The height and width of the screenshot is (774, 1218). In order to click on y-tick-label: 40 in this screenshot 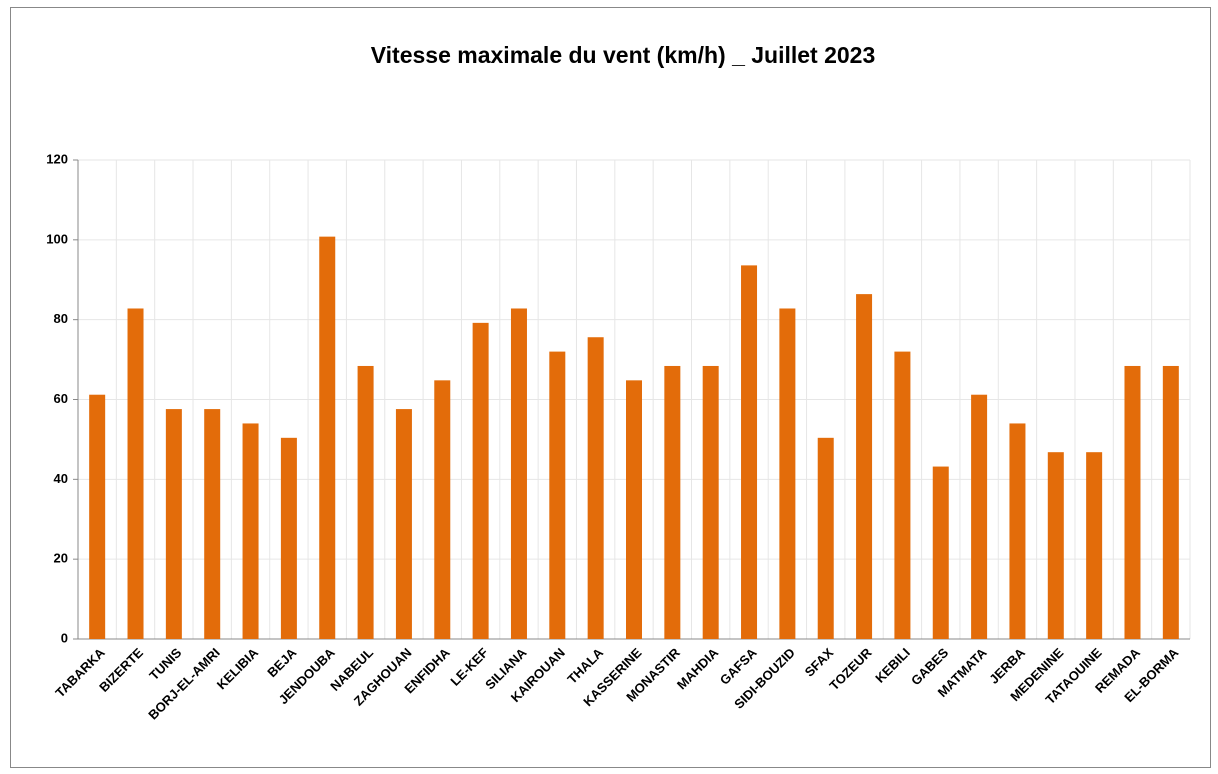, I will do `click(61, 478)`.